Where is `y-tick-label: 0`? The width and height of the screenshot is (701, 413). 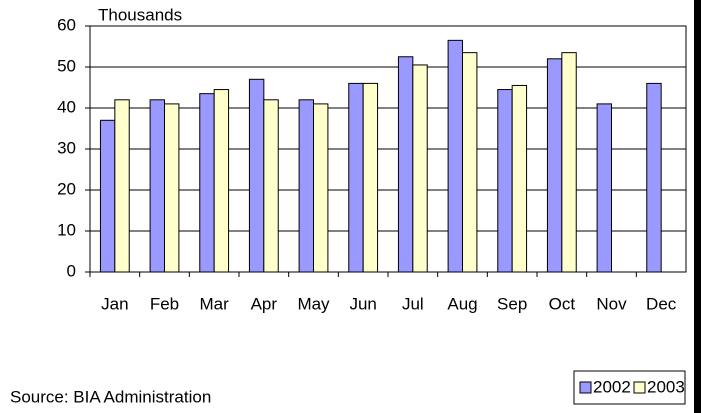 y-tick-label: 0 is located at coordinates (71, 270).